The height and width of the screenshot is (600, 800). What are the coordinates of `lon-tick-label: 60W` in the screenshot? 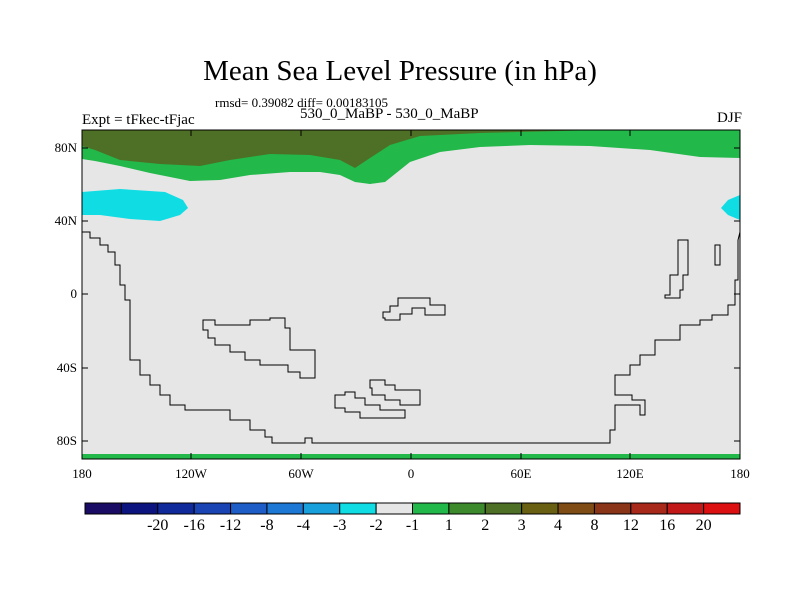 It's located at (301, 473).